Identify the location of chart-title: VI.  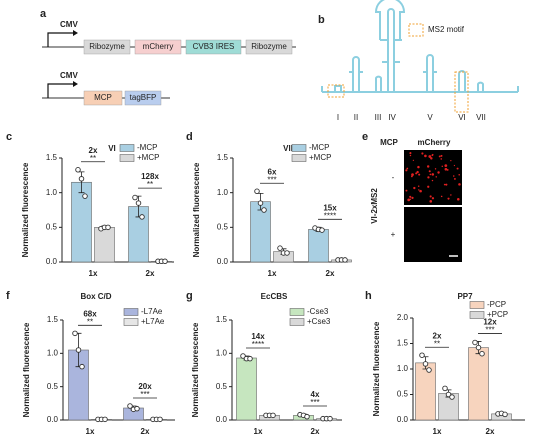
(112, 148).